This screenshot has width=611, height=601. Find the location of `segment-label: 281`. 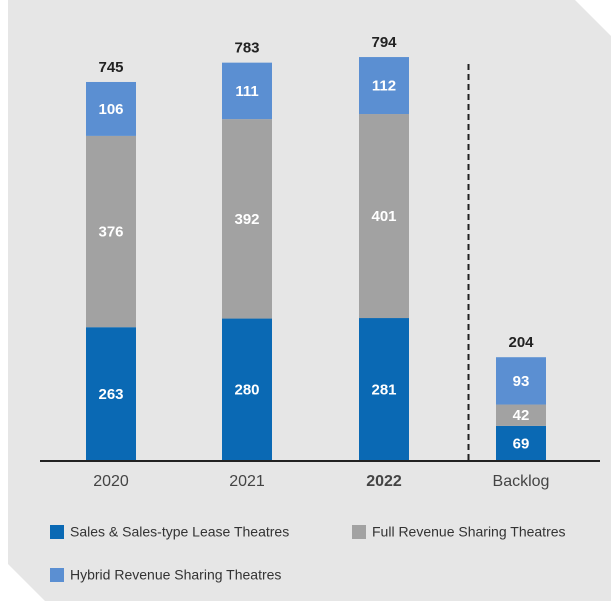

segment-label: 281 is located at coordinates (383, 389).